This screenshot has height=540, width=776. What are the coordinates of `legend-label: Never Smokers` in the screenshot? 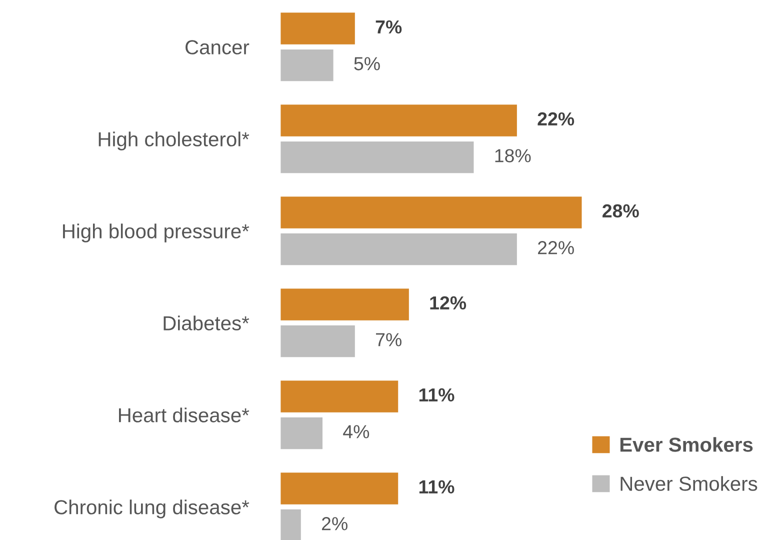 It's located at (689, 483).